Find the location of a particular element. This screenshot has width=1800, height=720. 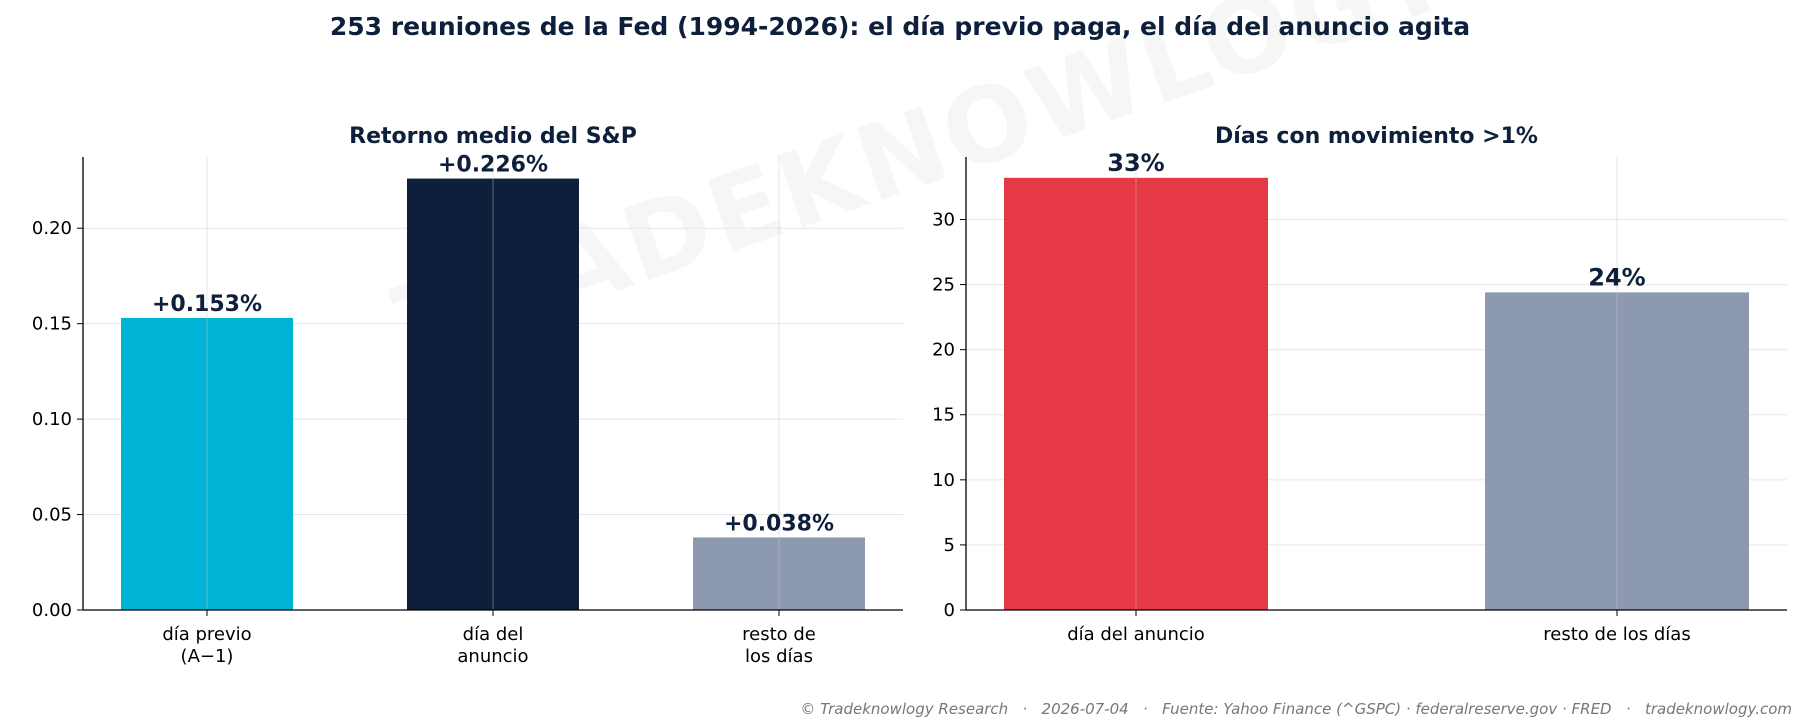

data-label: 33% is located at coordinates (1135, 163).